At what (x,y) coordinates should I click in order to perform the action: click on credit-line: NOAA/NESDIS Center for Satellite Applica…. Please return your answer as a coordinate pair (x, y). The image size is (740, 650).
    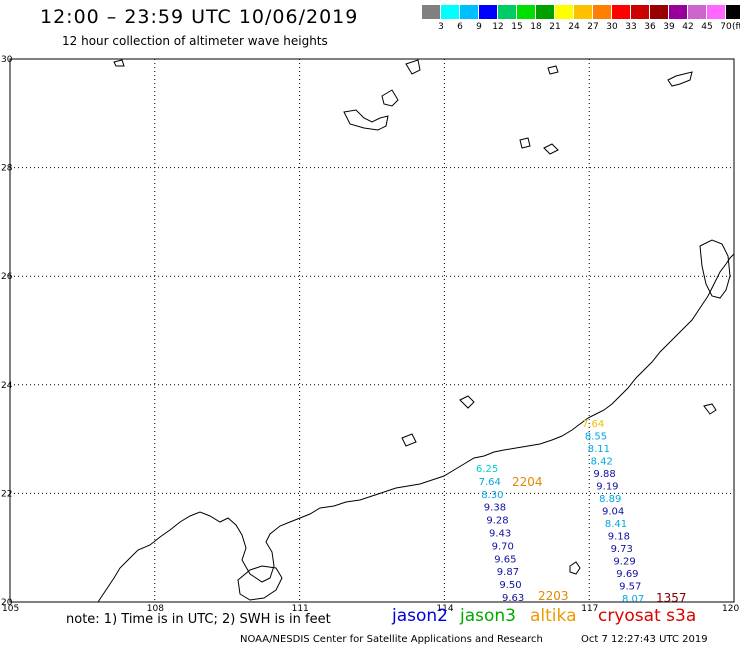
    Looking at the image, I should click on (391, 639).